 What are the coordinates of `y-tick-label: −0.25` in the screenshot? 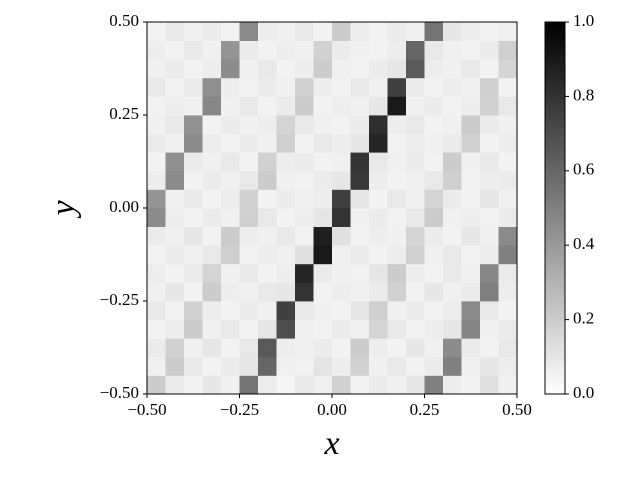 It's located at (119, 299).